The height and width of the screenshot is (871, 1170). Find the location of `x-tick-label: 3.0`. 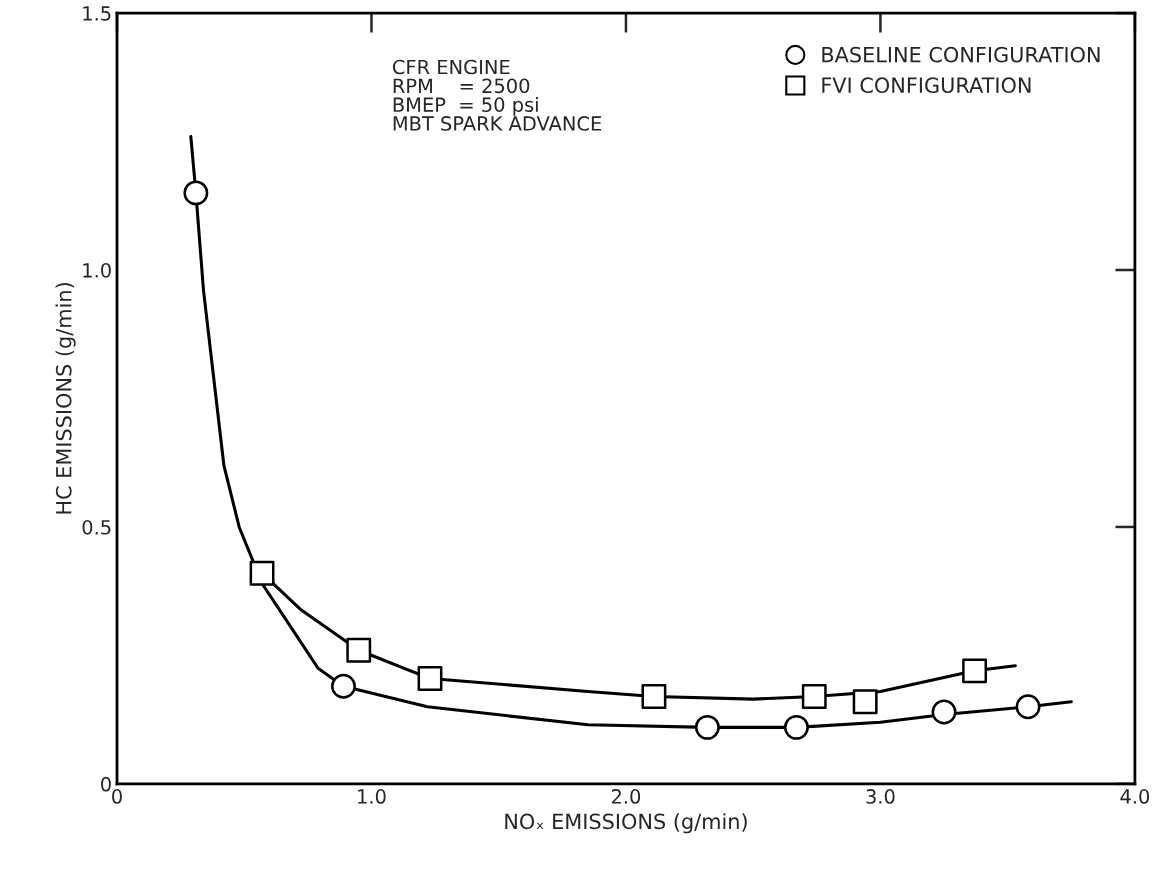

x-tick-label: 3.0 is located at coordinates (880, 796).